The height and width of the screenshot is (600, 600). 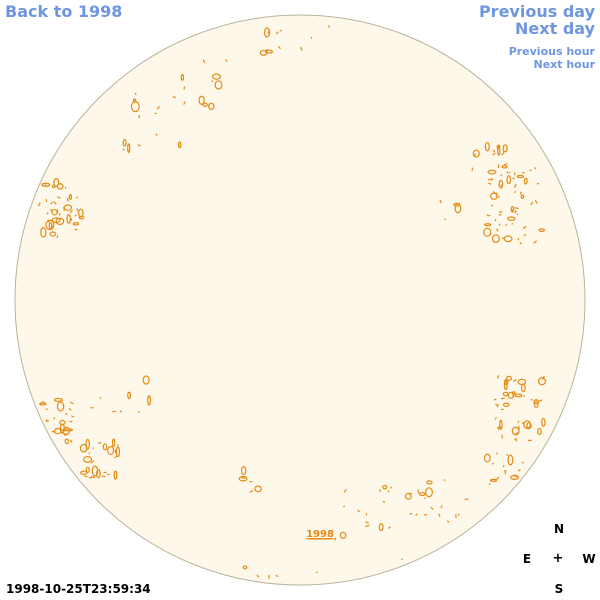 I want to click on back-to-year-link: Back to 1998, so click(x=64, y=11).